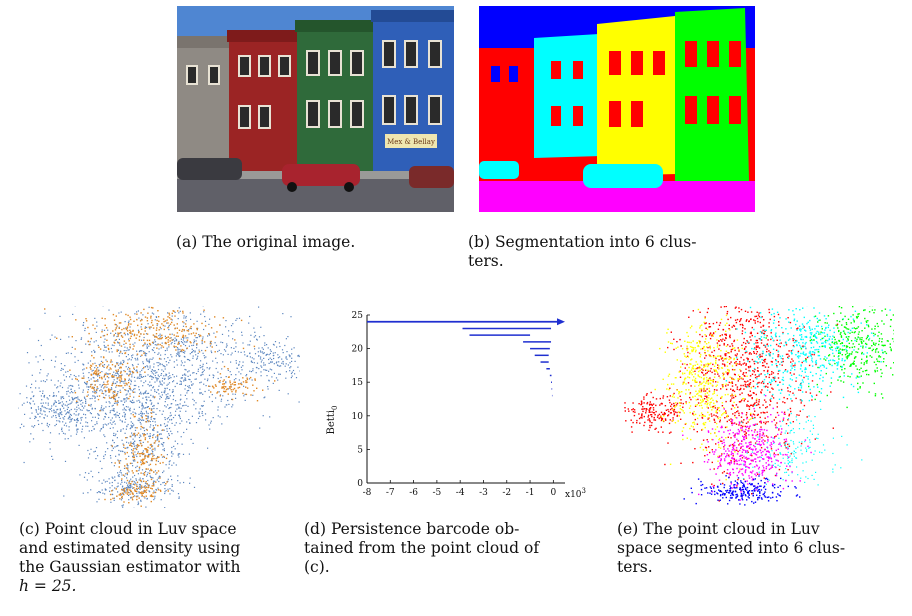  Describe the element at coordinates (360, 450) in the screenshot. I see `y-tick-label: 5` at that location.